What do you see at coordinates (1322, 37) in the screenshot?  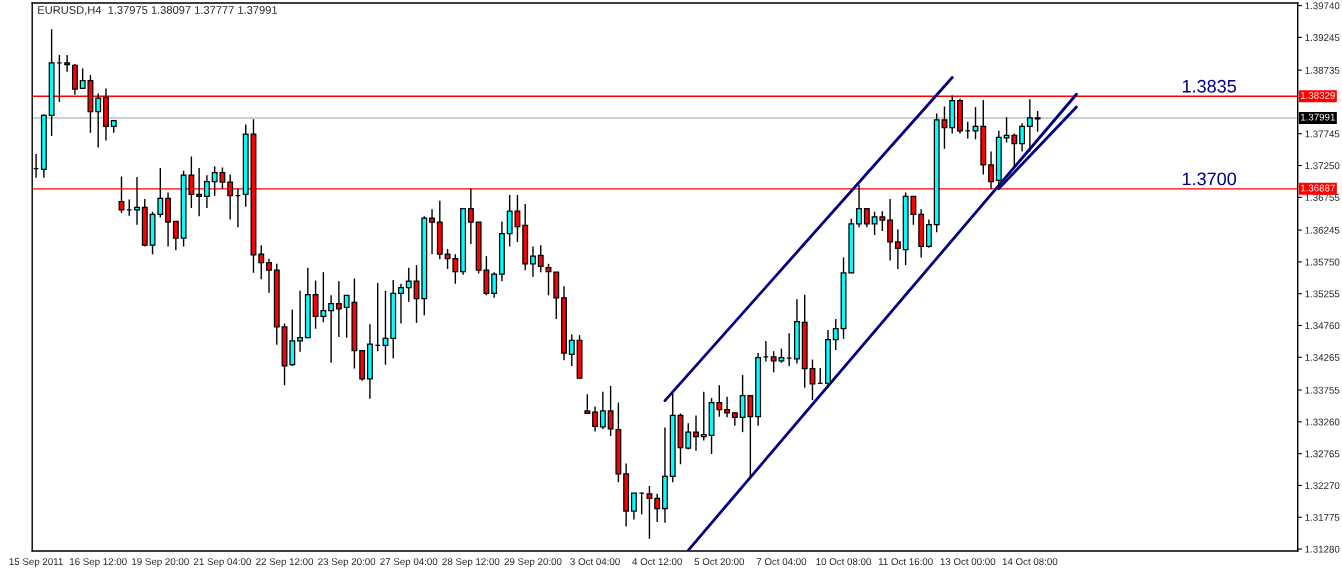 I see `y-tick-label: 1.39245` at bounding box center [1322, 37].